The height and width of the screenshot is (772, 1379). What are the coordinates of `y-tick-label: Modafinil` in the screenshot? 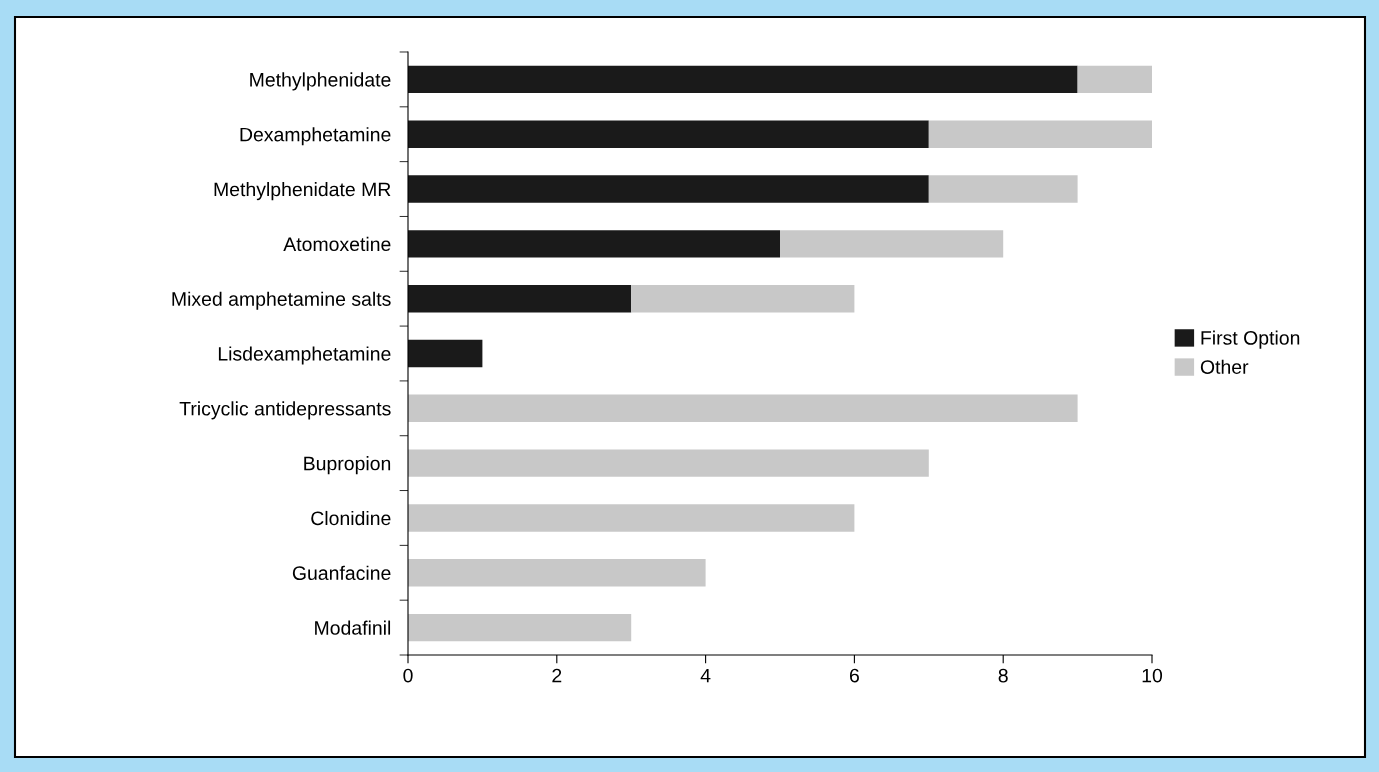 It's located at (353, 627).